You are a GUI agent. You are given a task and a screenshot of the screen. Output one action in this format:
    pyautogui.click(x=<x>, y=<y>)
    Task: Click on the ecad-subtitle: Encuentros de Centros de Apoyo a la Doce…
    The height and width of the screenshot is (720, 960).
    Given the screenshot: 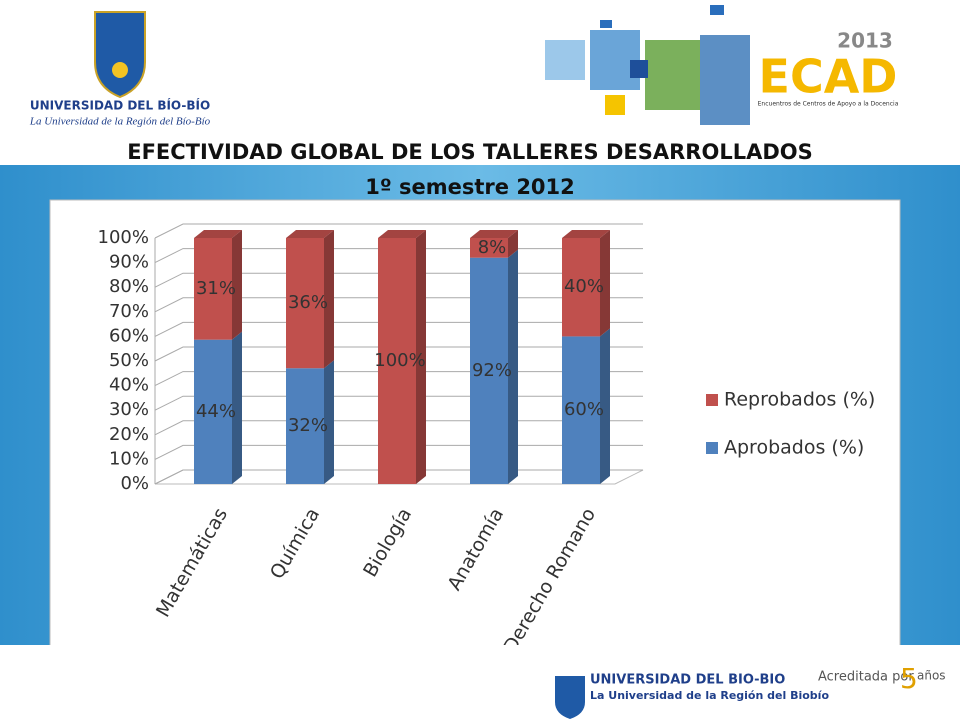 What is the action you would take?
    pyautogui.click(x=828, y=104)
    